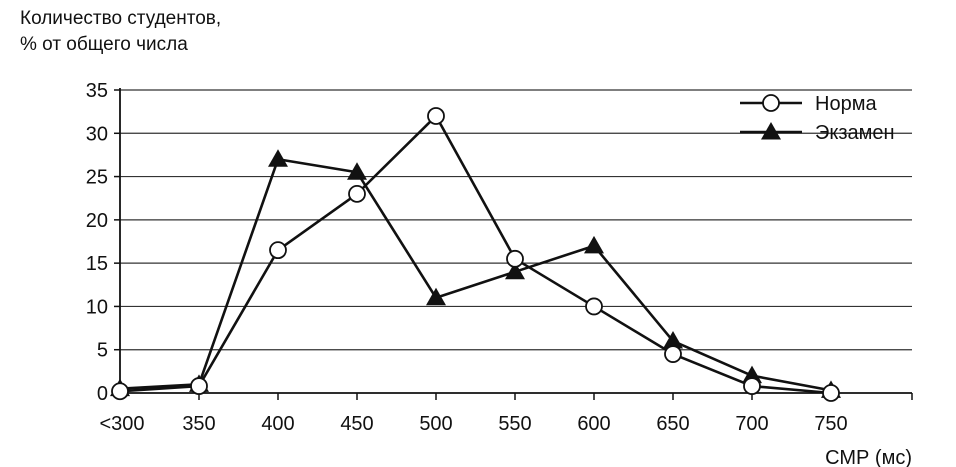  Describe the element at coordinates (593, 424) in the screenshot. I see `x-tick-label-6: 600` at that location.